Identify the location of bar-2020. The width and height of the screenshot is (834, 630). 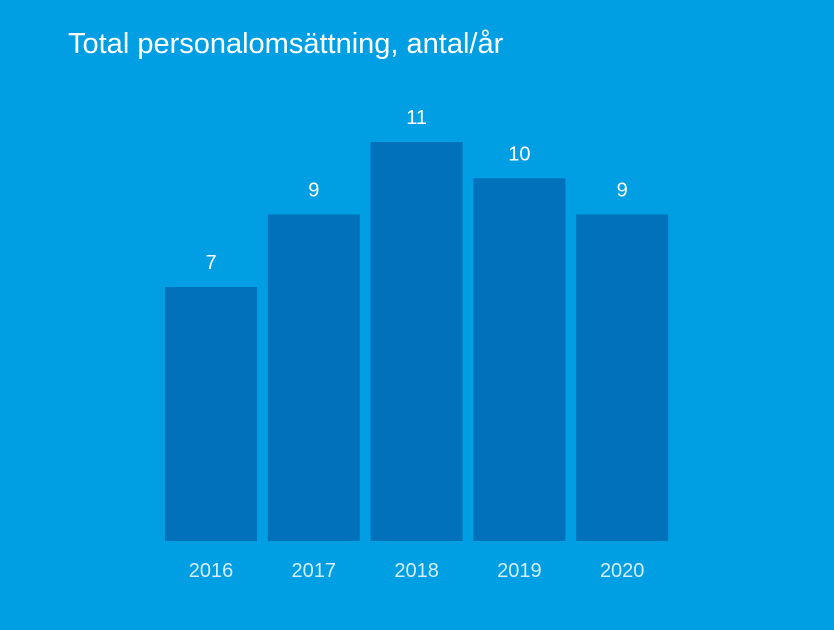
(622, 377).